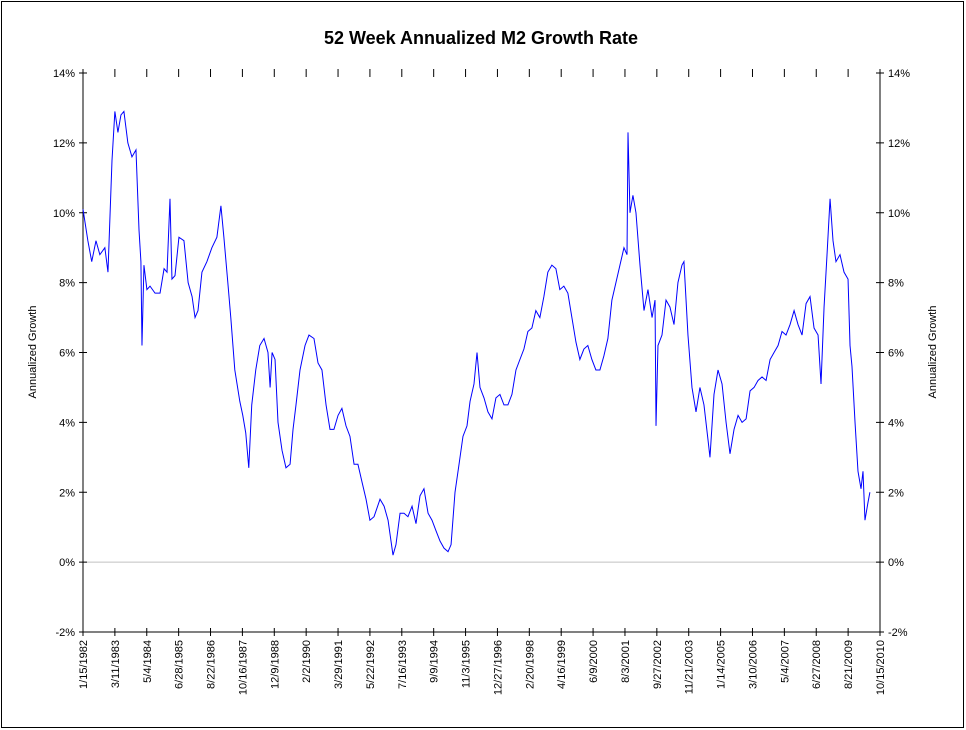 The image size is (966, 730). What do you see at coordinates (899, 144) in the screenshot?
I see `y2-tick-label: 12%` at bounding box center [899, 144].